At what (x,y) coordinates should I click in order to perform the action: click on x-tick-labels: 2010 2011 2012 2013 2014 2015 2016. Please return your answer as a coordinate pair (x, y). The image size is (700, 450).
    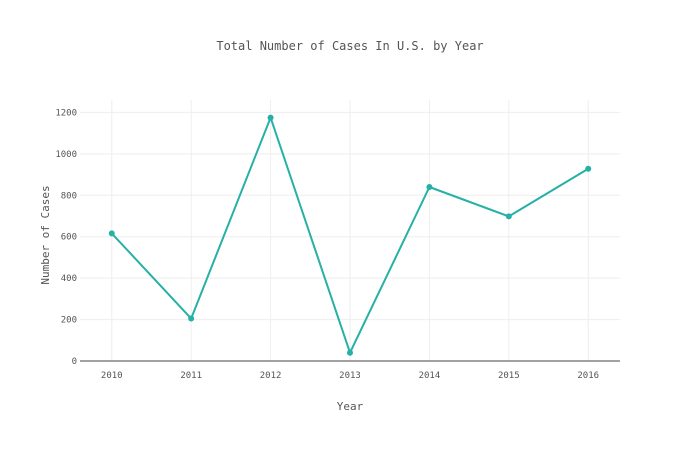
    Looking at the image, I should click on (350, 376).